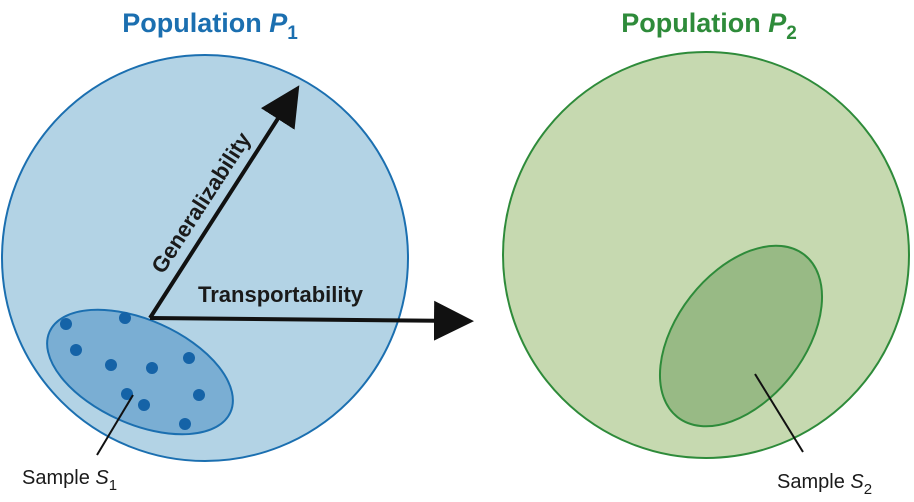  Describe the element at coordinates (311, 320) in the screenshot. I see `transportability-arrow` at that location.